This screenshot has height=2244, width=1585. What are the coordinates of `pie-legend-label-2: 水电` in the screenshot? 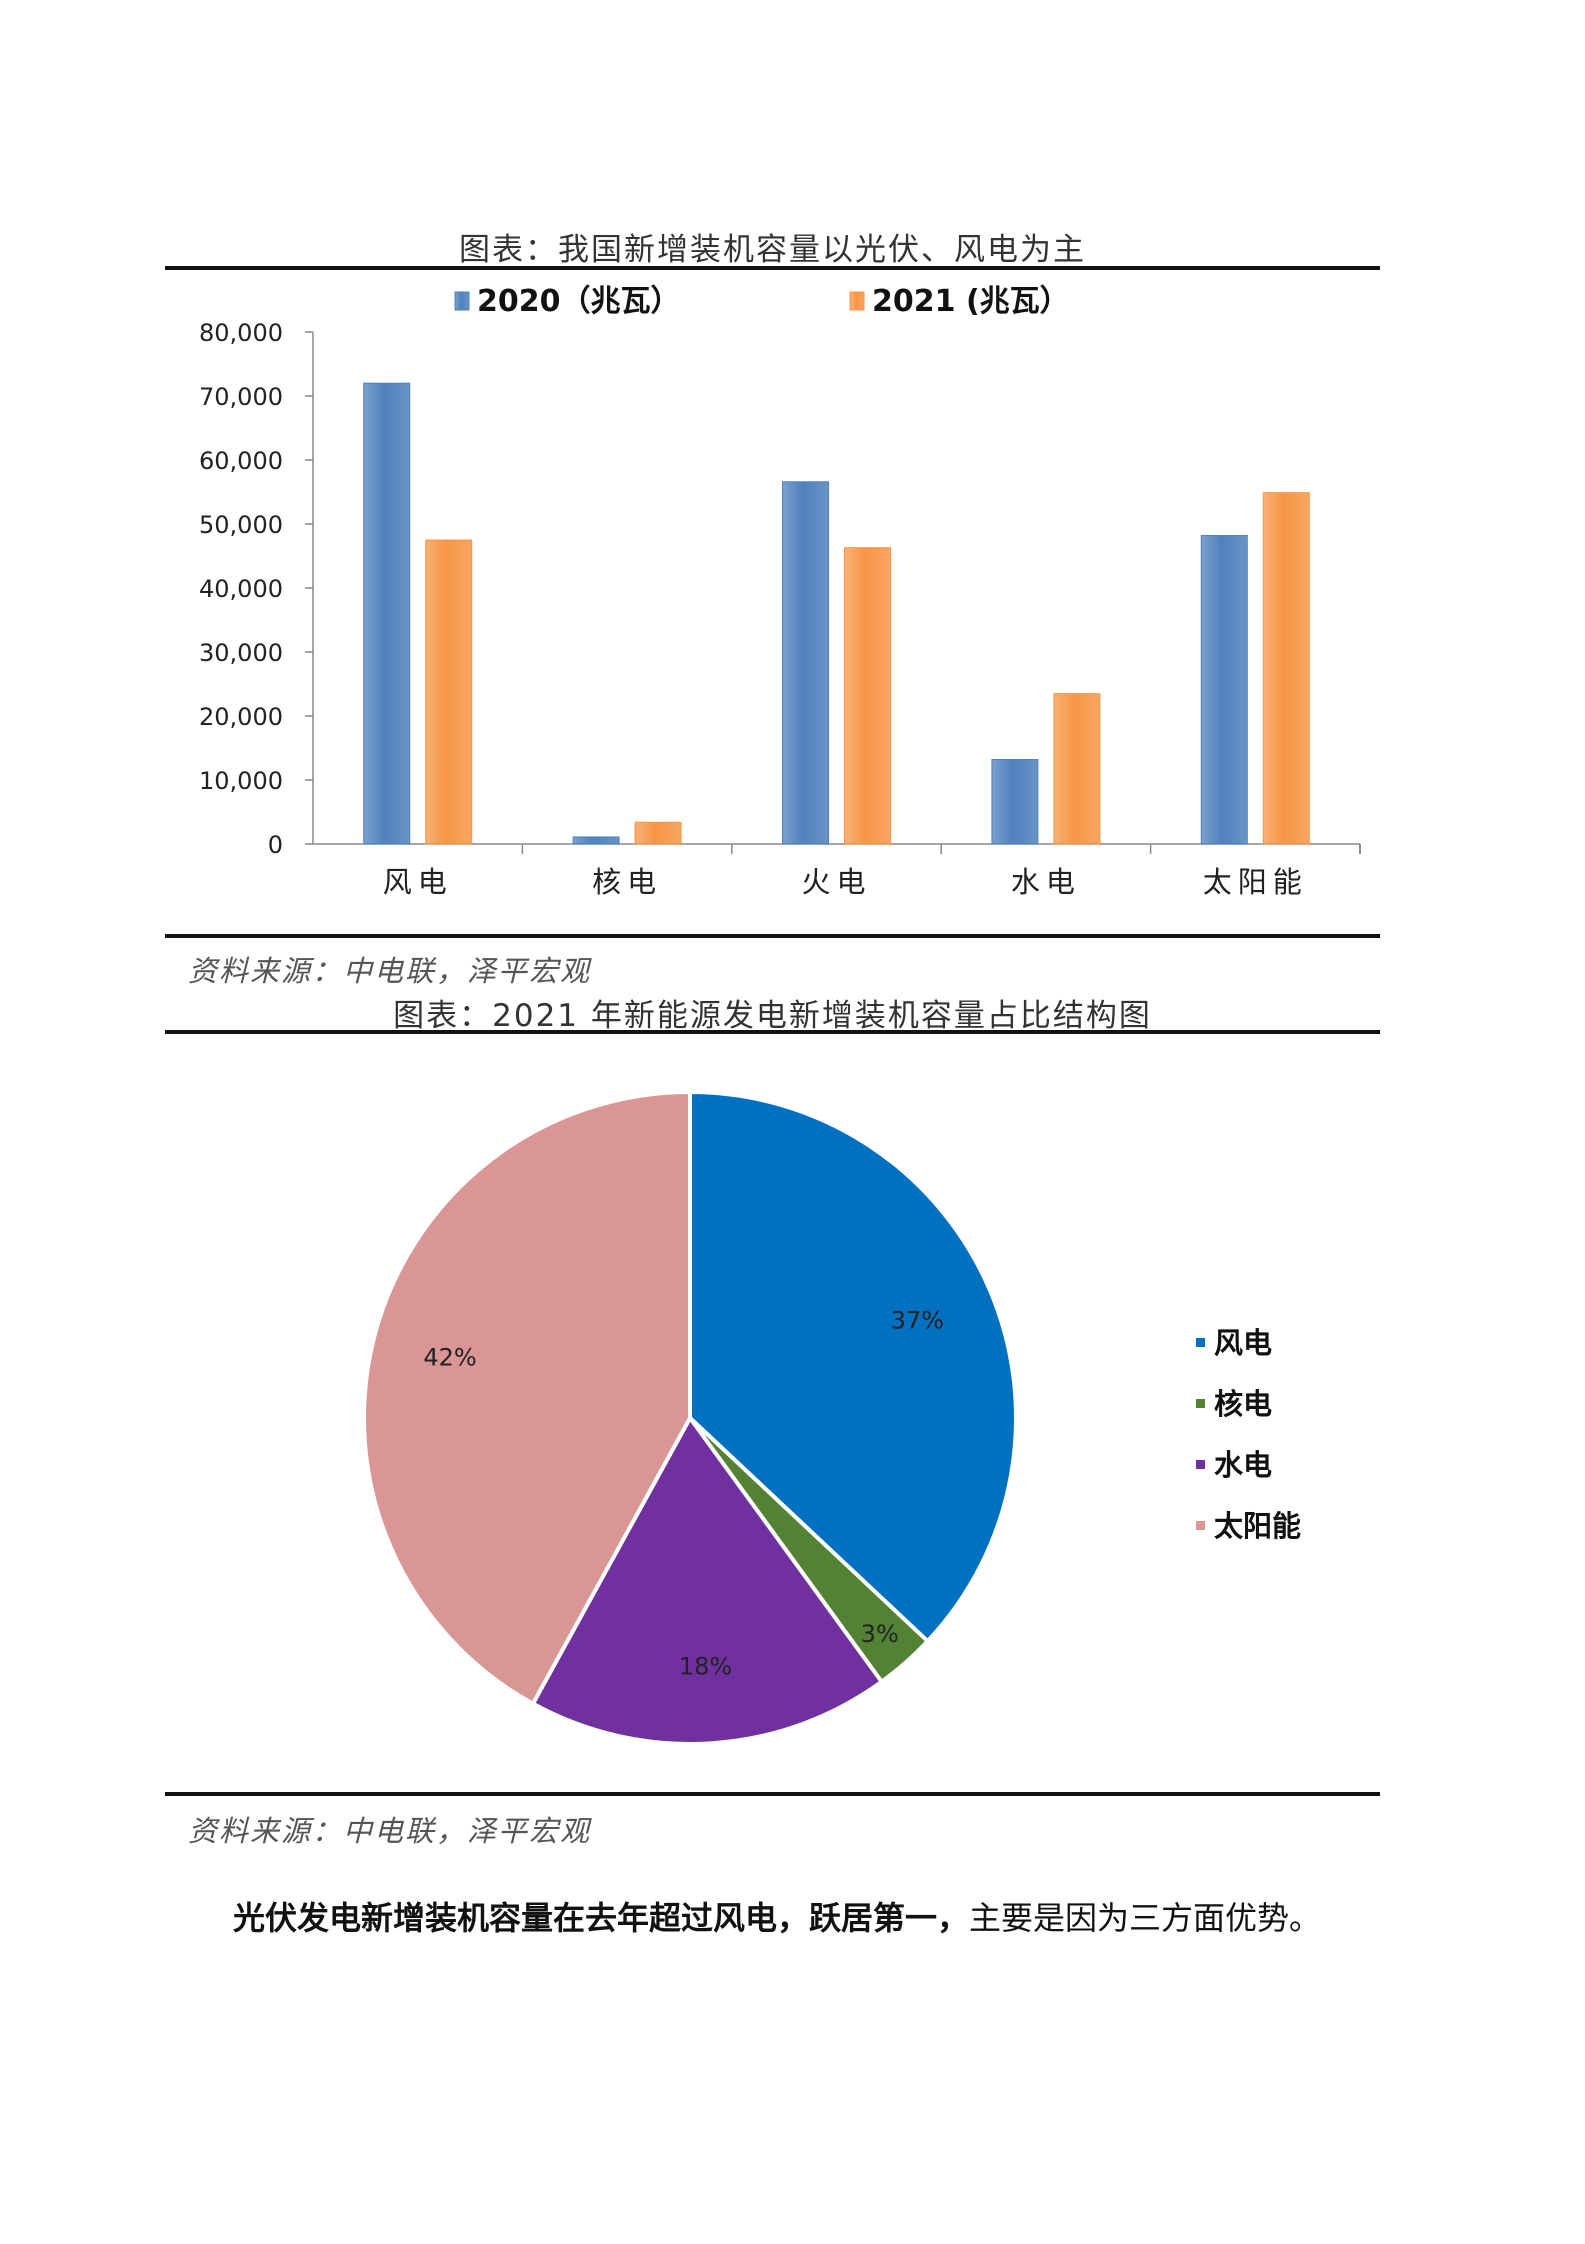 It's located at (1243, 1465).